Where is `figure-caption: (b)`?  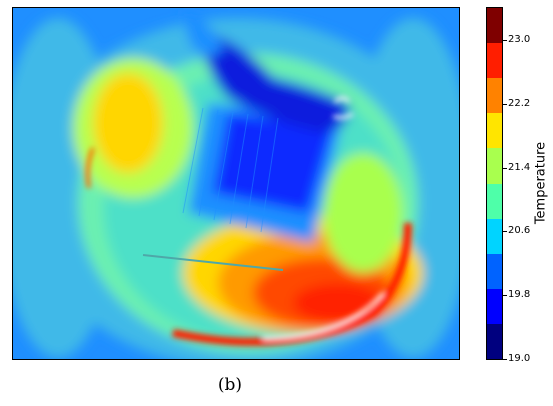 figure-caption: (b) is located at coordinates (230, 385).